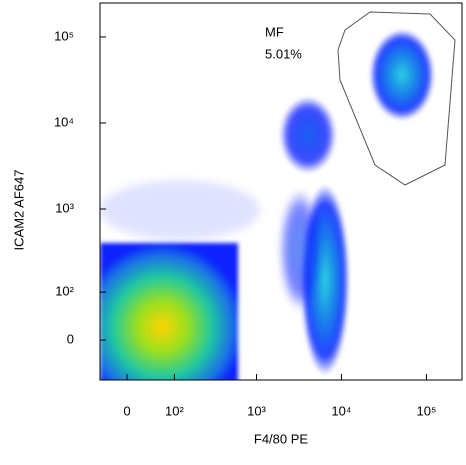 The image size is (466, 465). What do you see at coordinates (18, 210) in the screenshot?
I see `y-axis-label: ICAM2 AF647` at bounding box center [18, 210].